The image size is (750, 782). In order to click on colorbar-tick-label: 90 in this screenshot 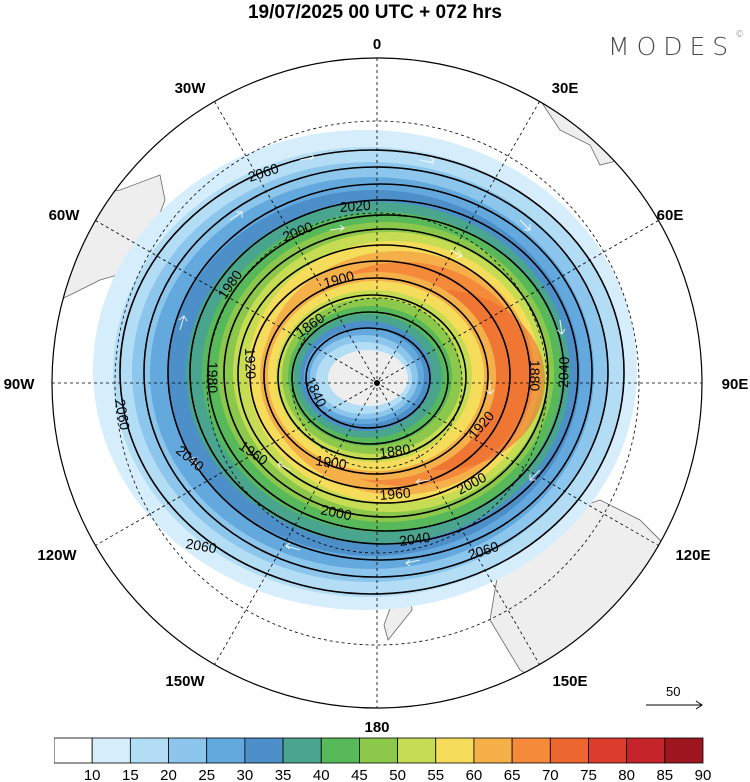, I will do `click(703, 774)`.